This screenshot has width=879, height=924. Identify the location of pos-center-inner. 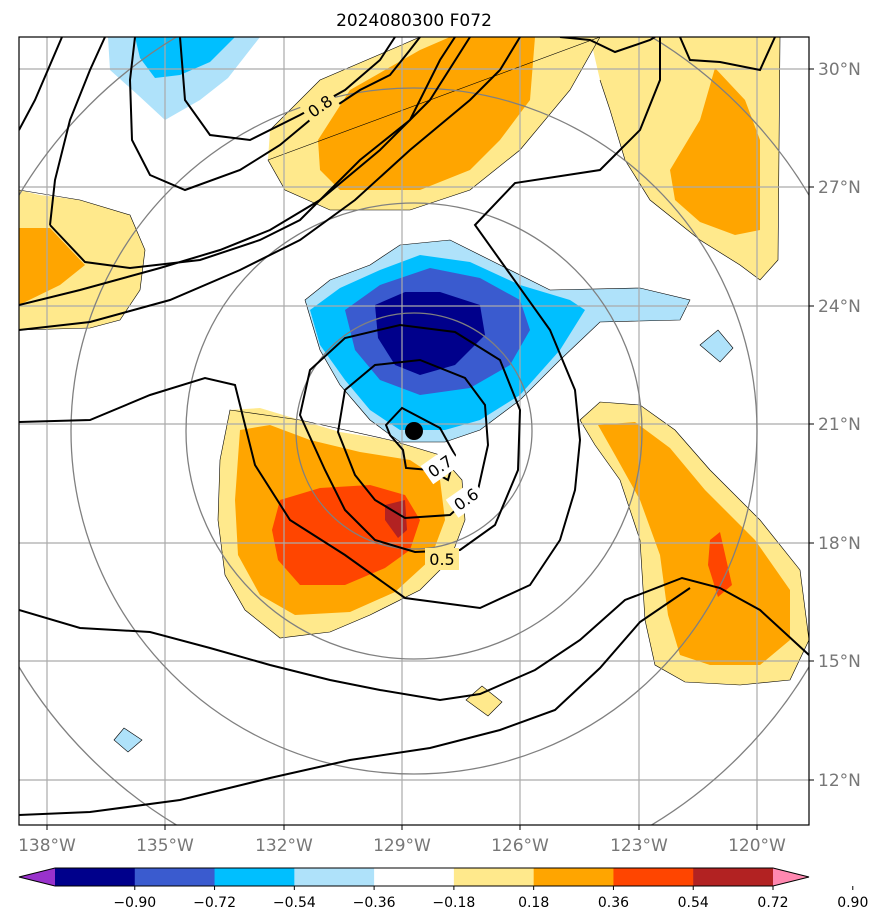
(346, 535).